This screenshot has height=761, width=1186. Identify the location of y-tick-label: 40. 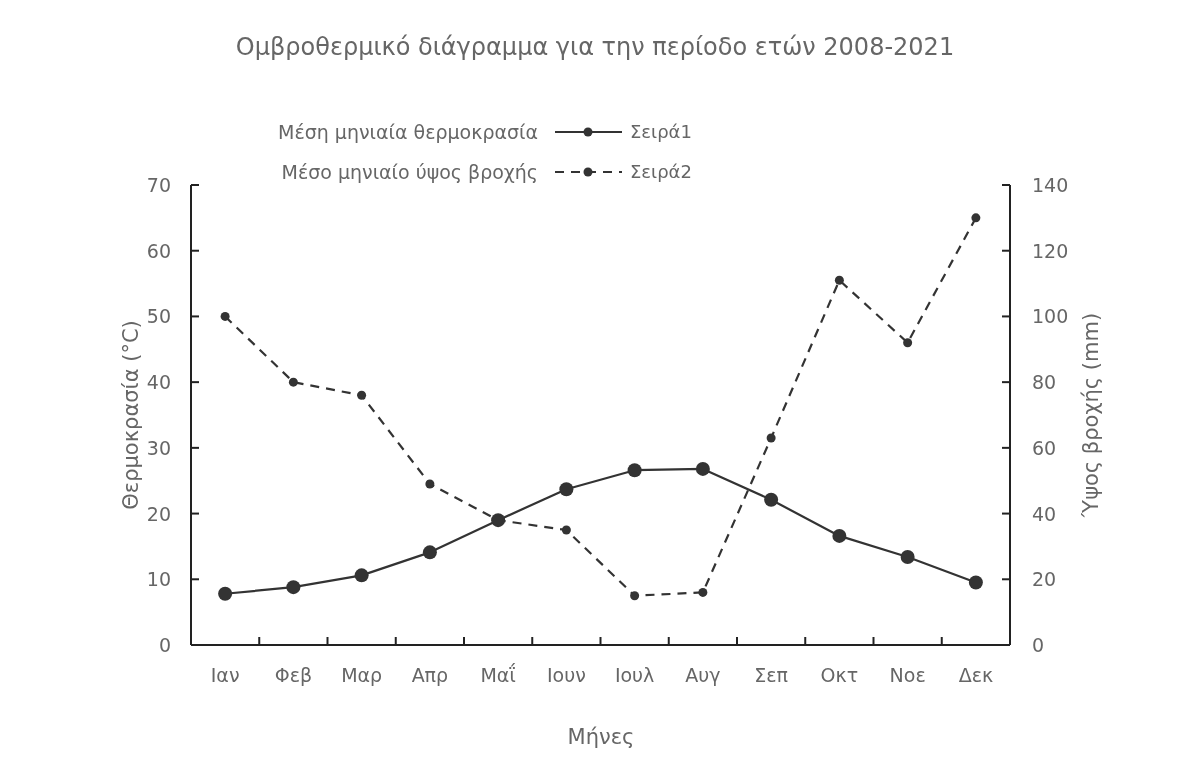
(158, 382).